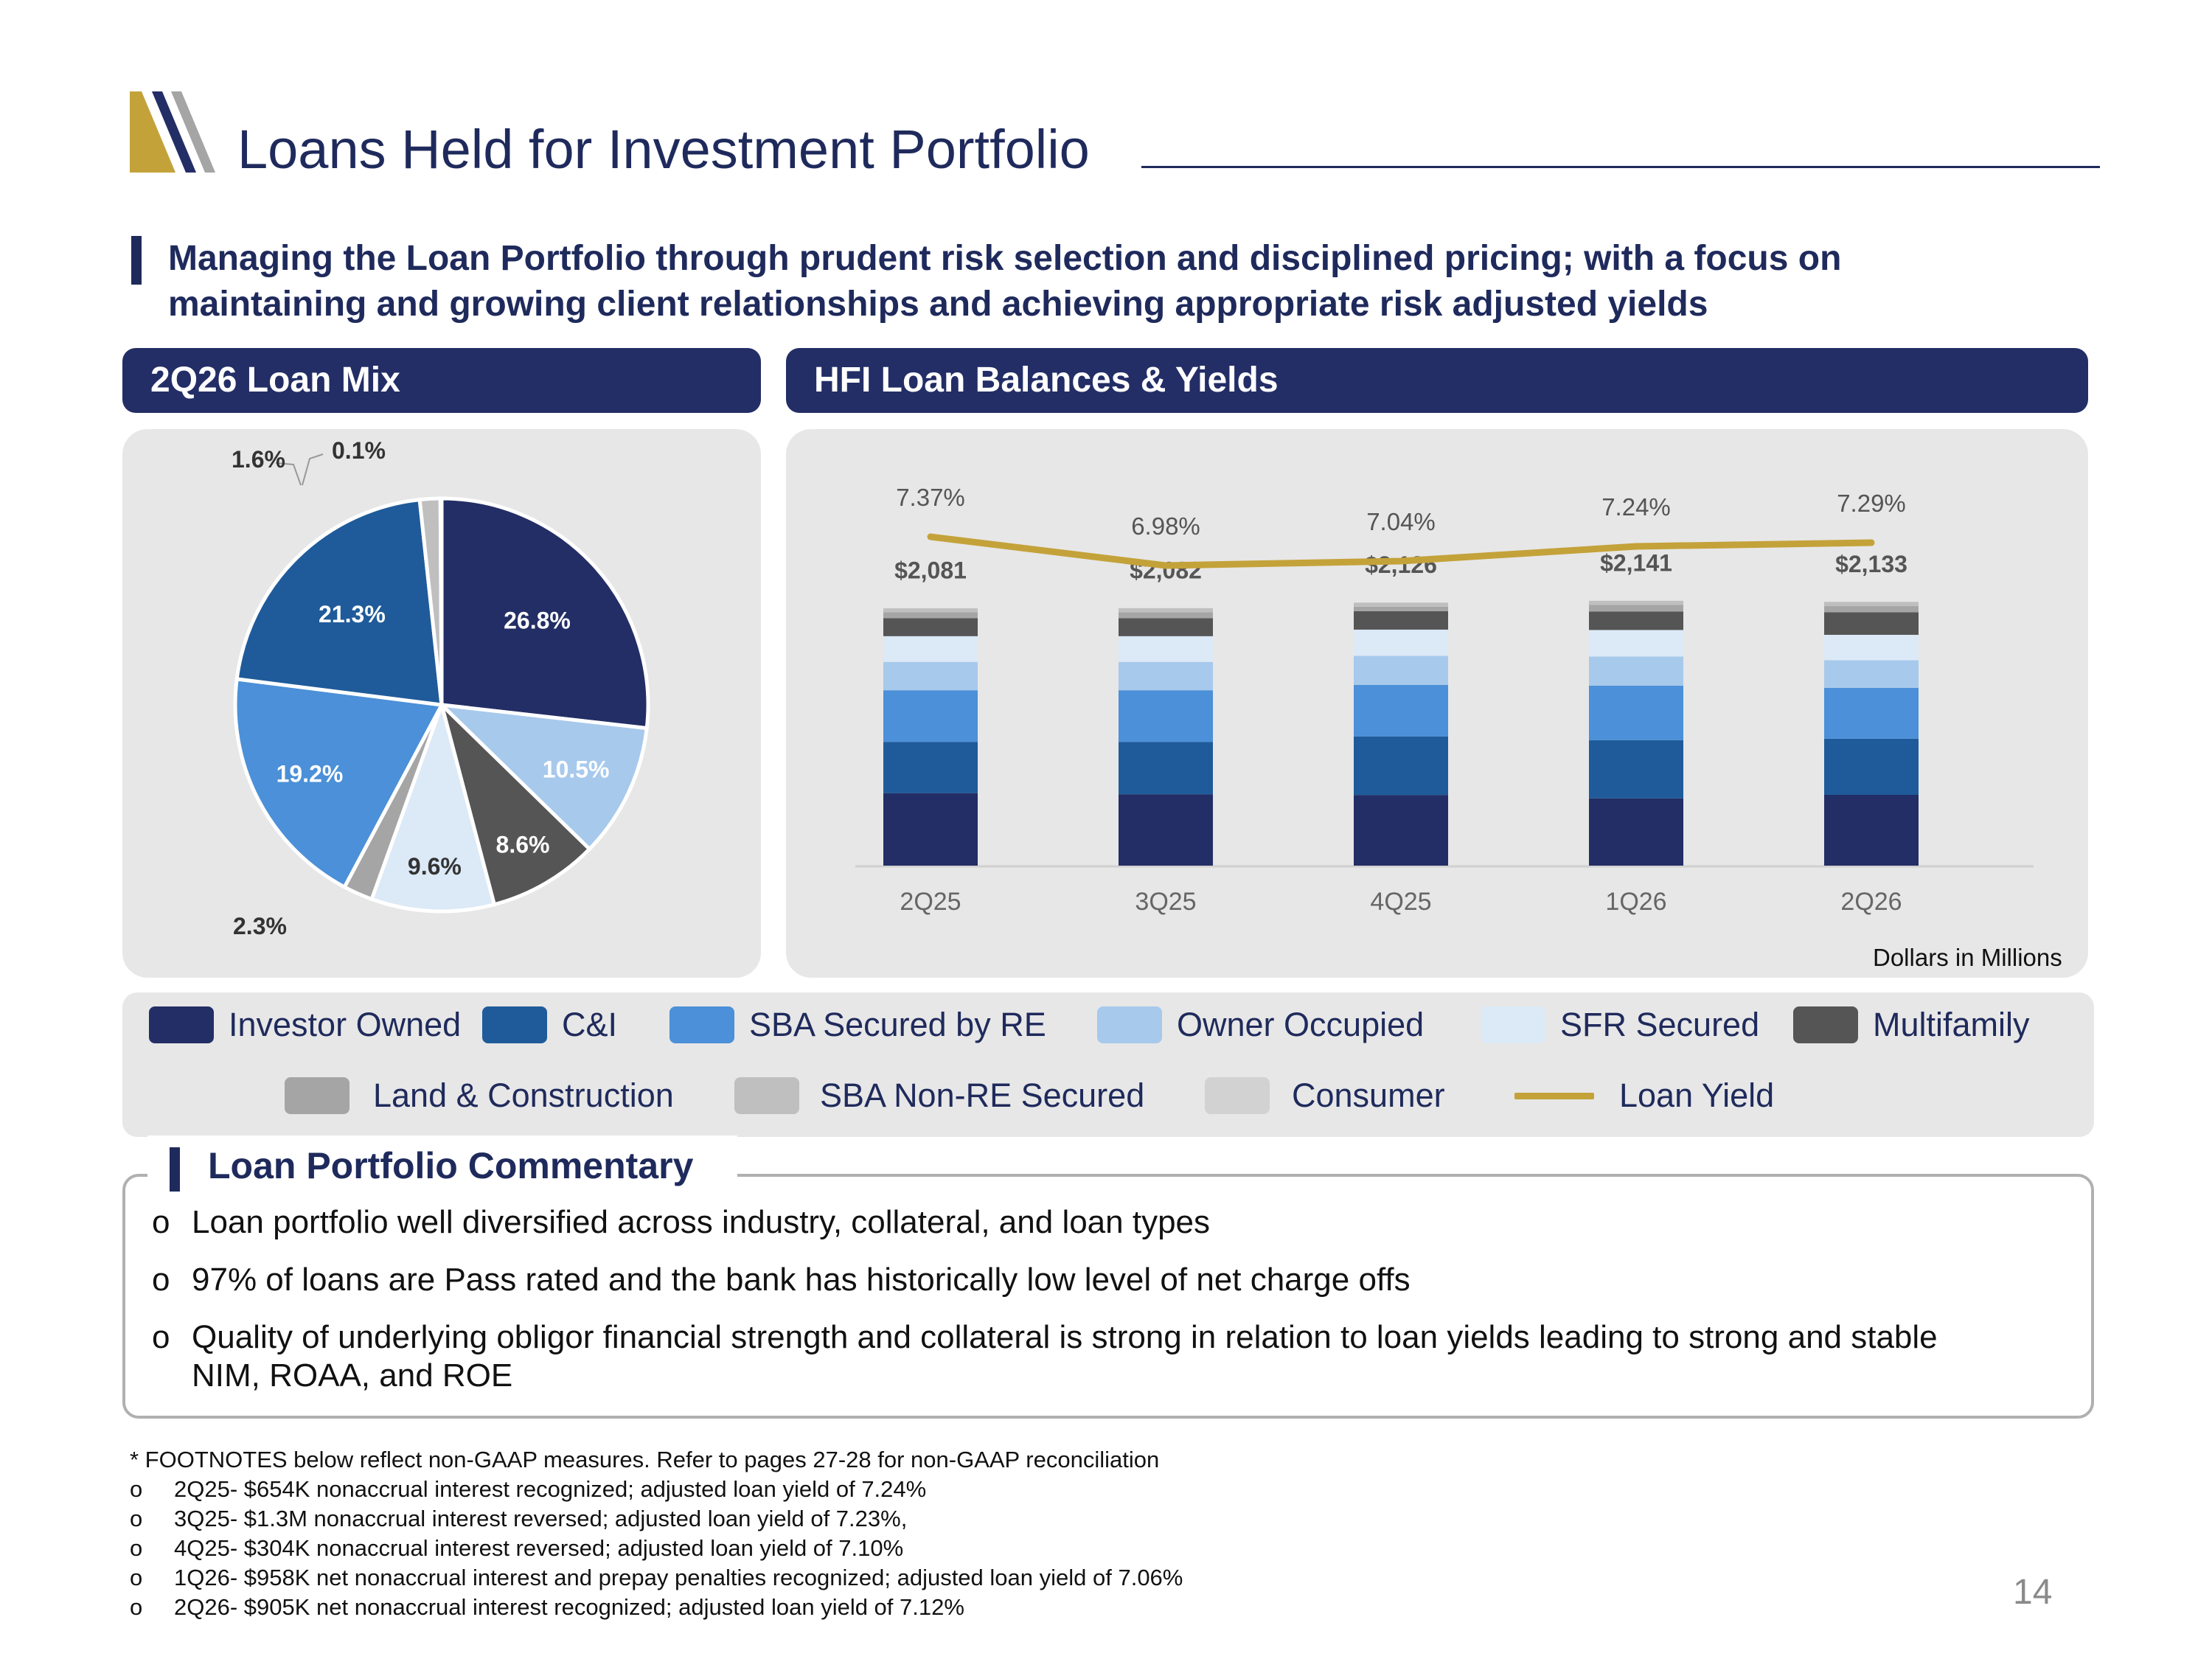 The height and width of the screenshot is (1659, 2212). What do you see at coordinates (523, 1095) in the screenshot?
I see `legend-label: Land & Construction` at bounding box center [523, 1095].